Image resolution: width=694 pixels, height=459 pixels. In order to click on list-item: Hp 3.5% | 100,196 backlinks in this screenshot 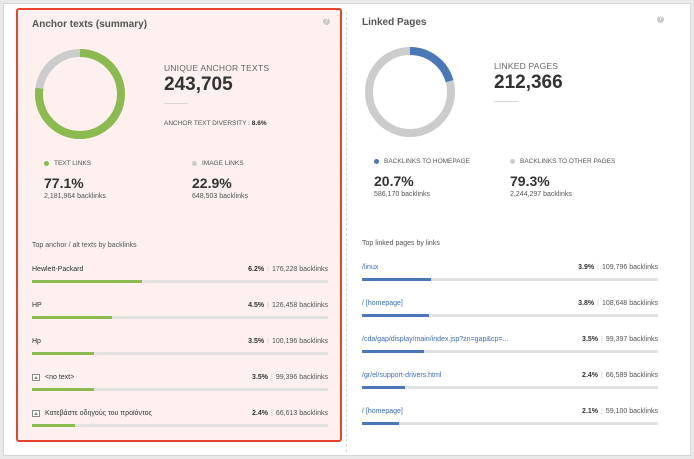, I will do `click(180, 349)`.